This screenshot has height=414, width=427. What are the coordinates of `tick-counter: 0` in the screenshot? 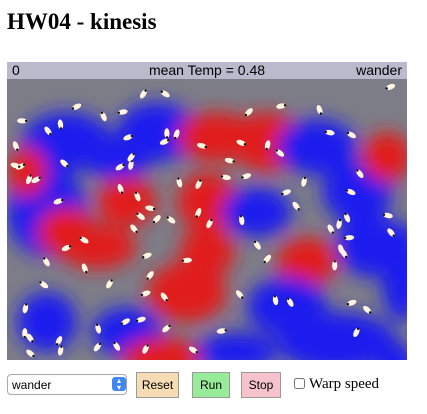 It's located at (16, 70).